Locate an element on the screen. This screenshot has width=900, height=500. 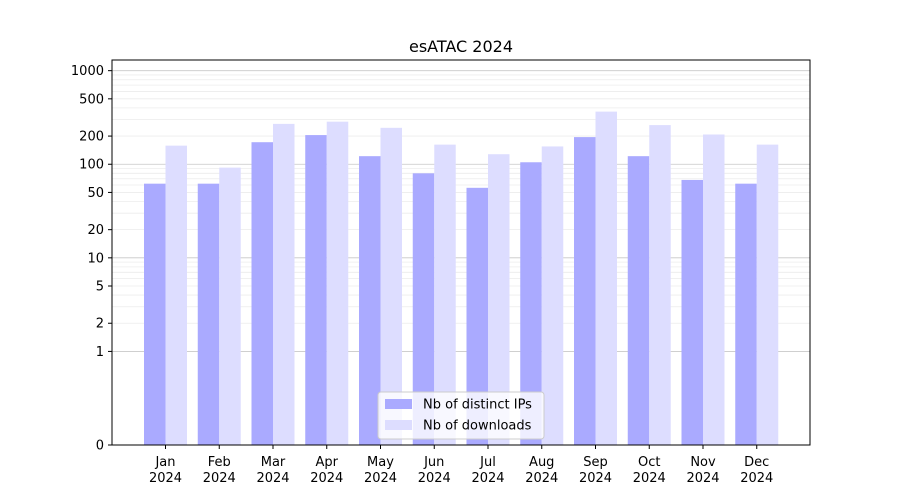
y-tick-label: 1000 is located at coordinates (87, 71).